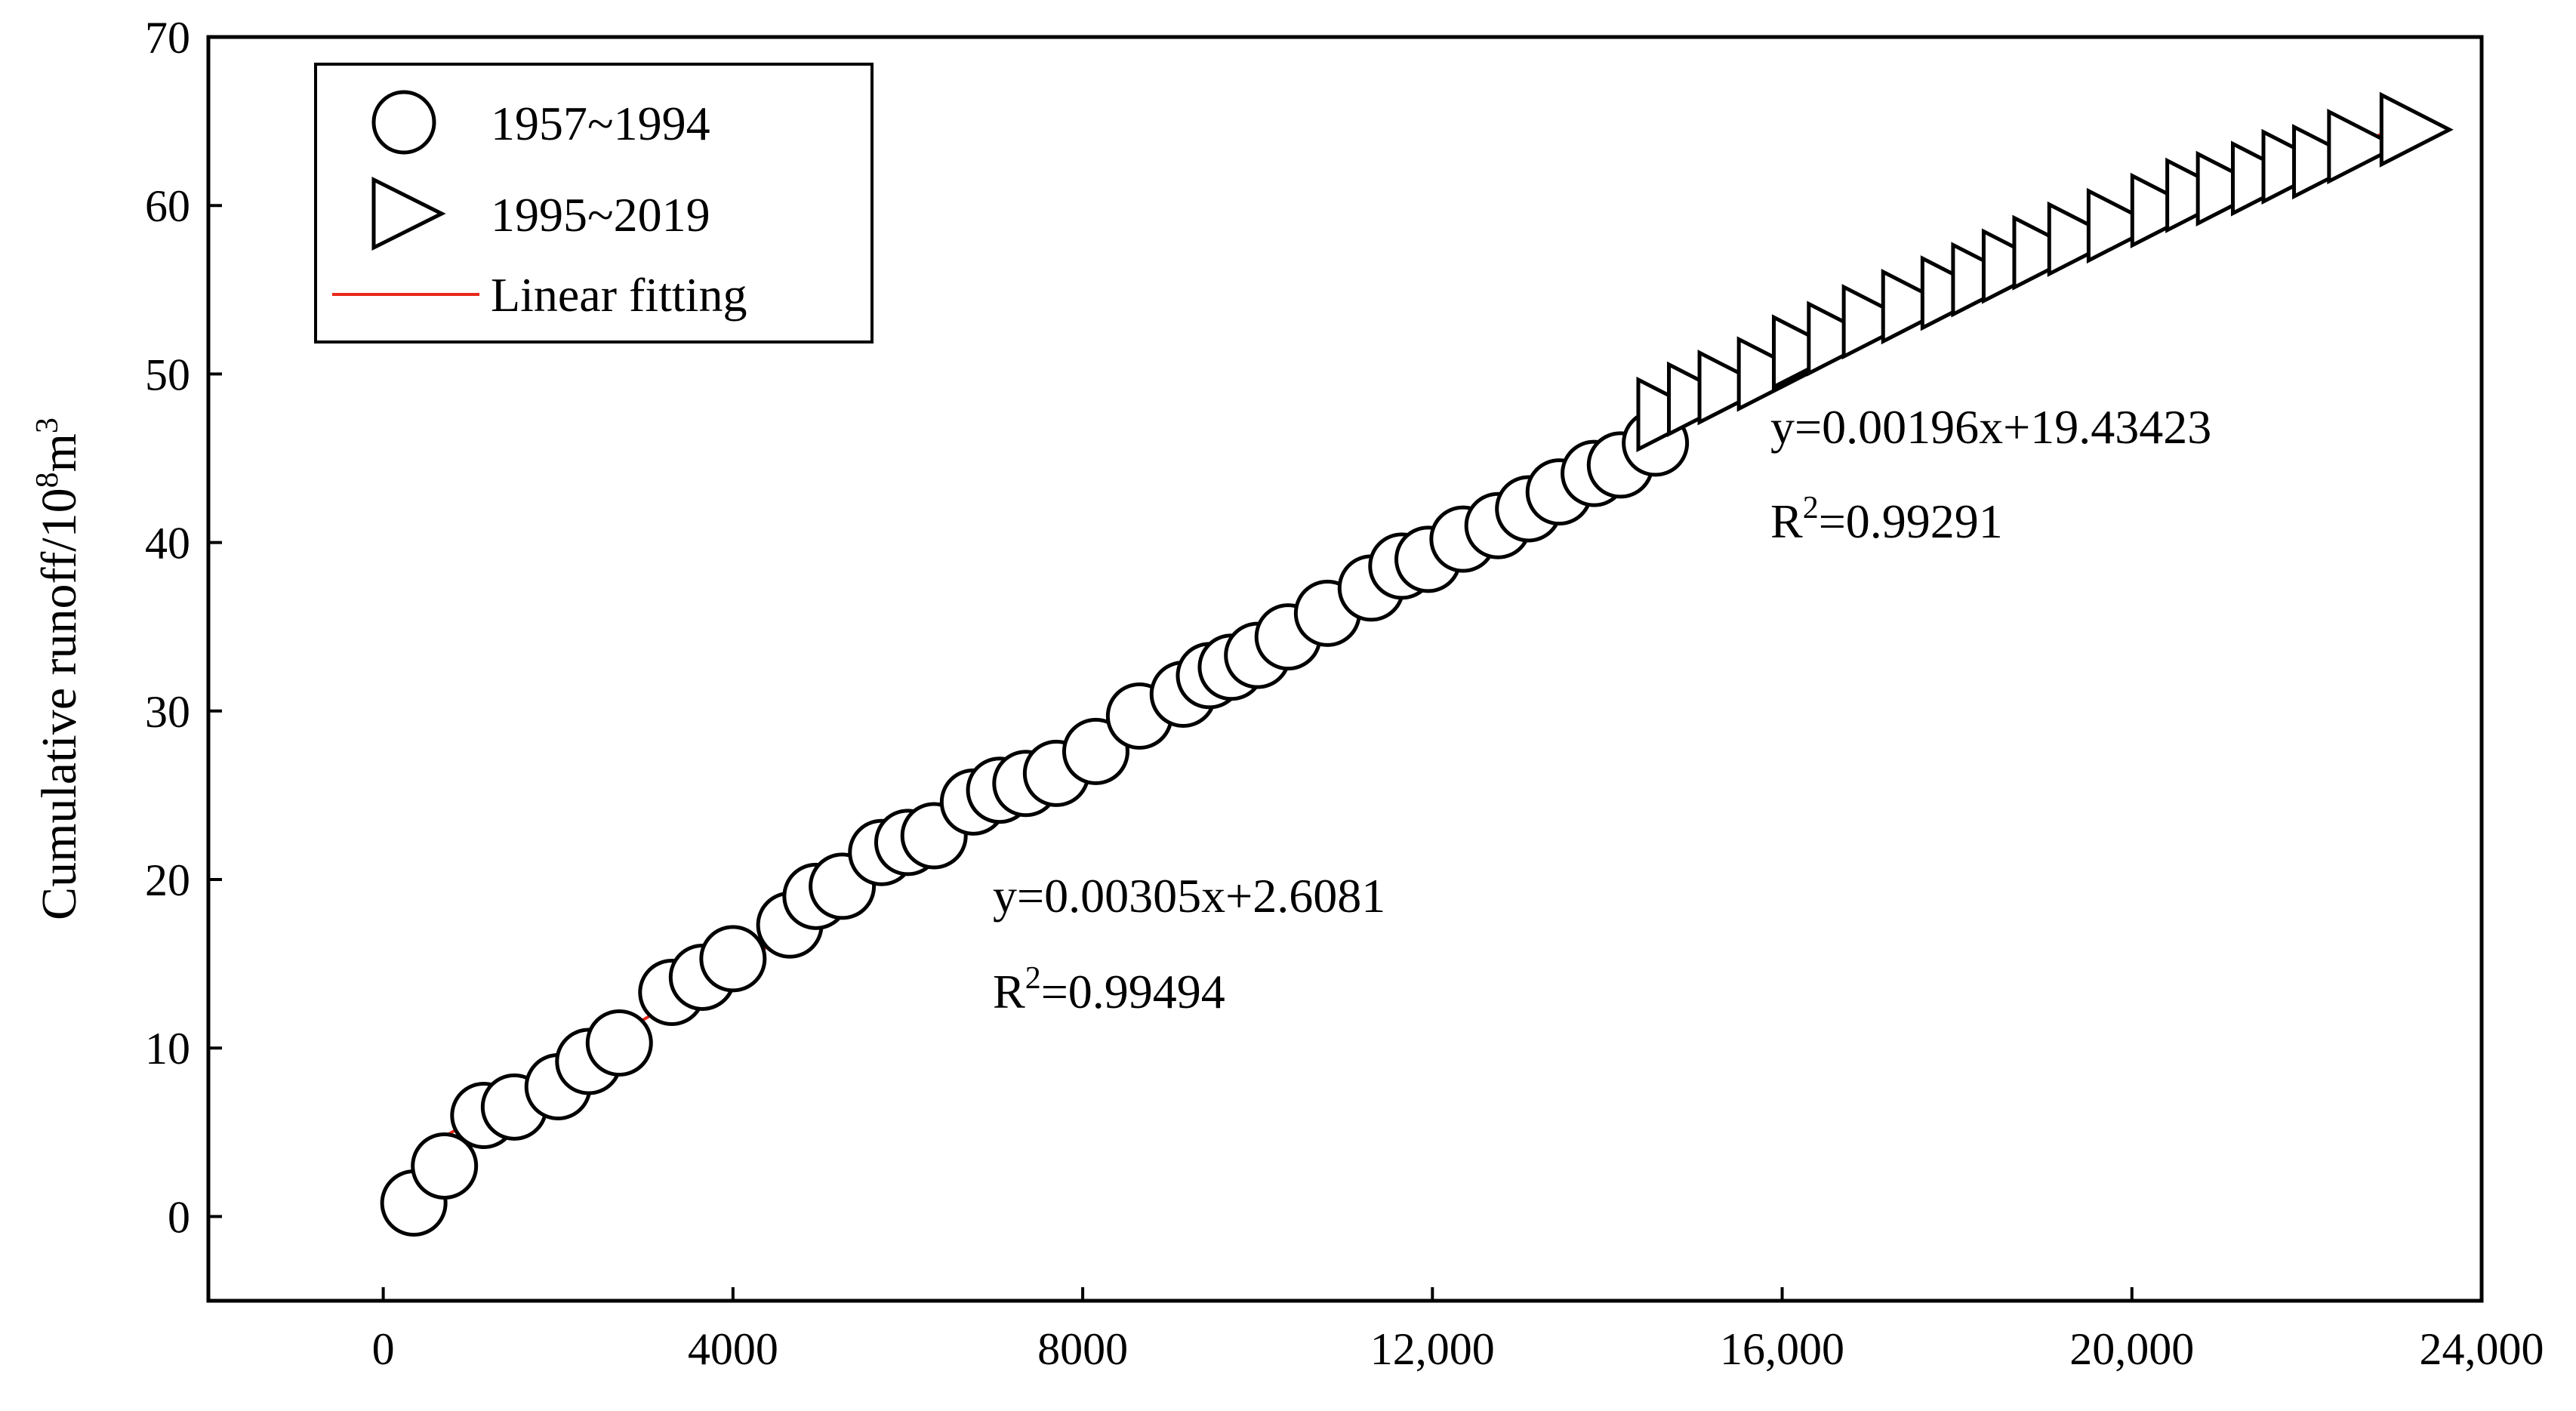  Describe the element at coordinates (167, 206) in the screenshot. I see `y-tick-label: 60` at that location.